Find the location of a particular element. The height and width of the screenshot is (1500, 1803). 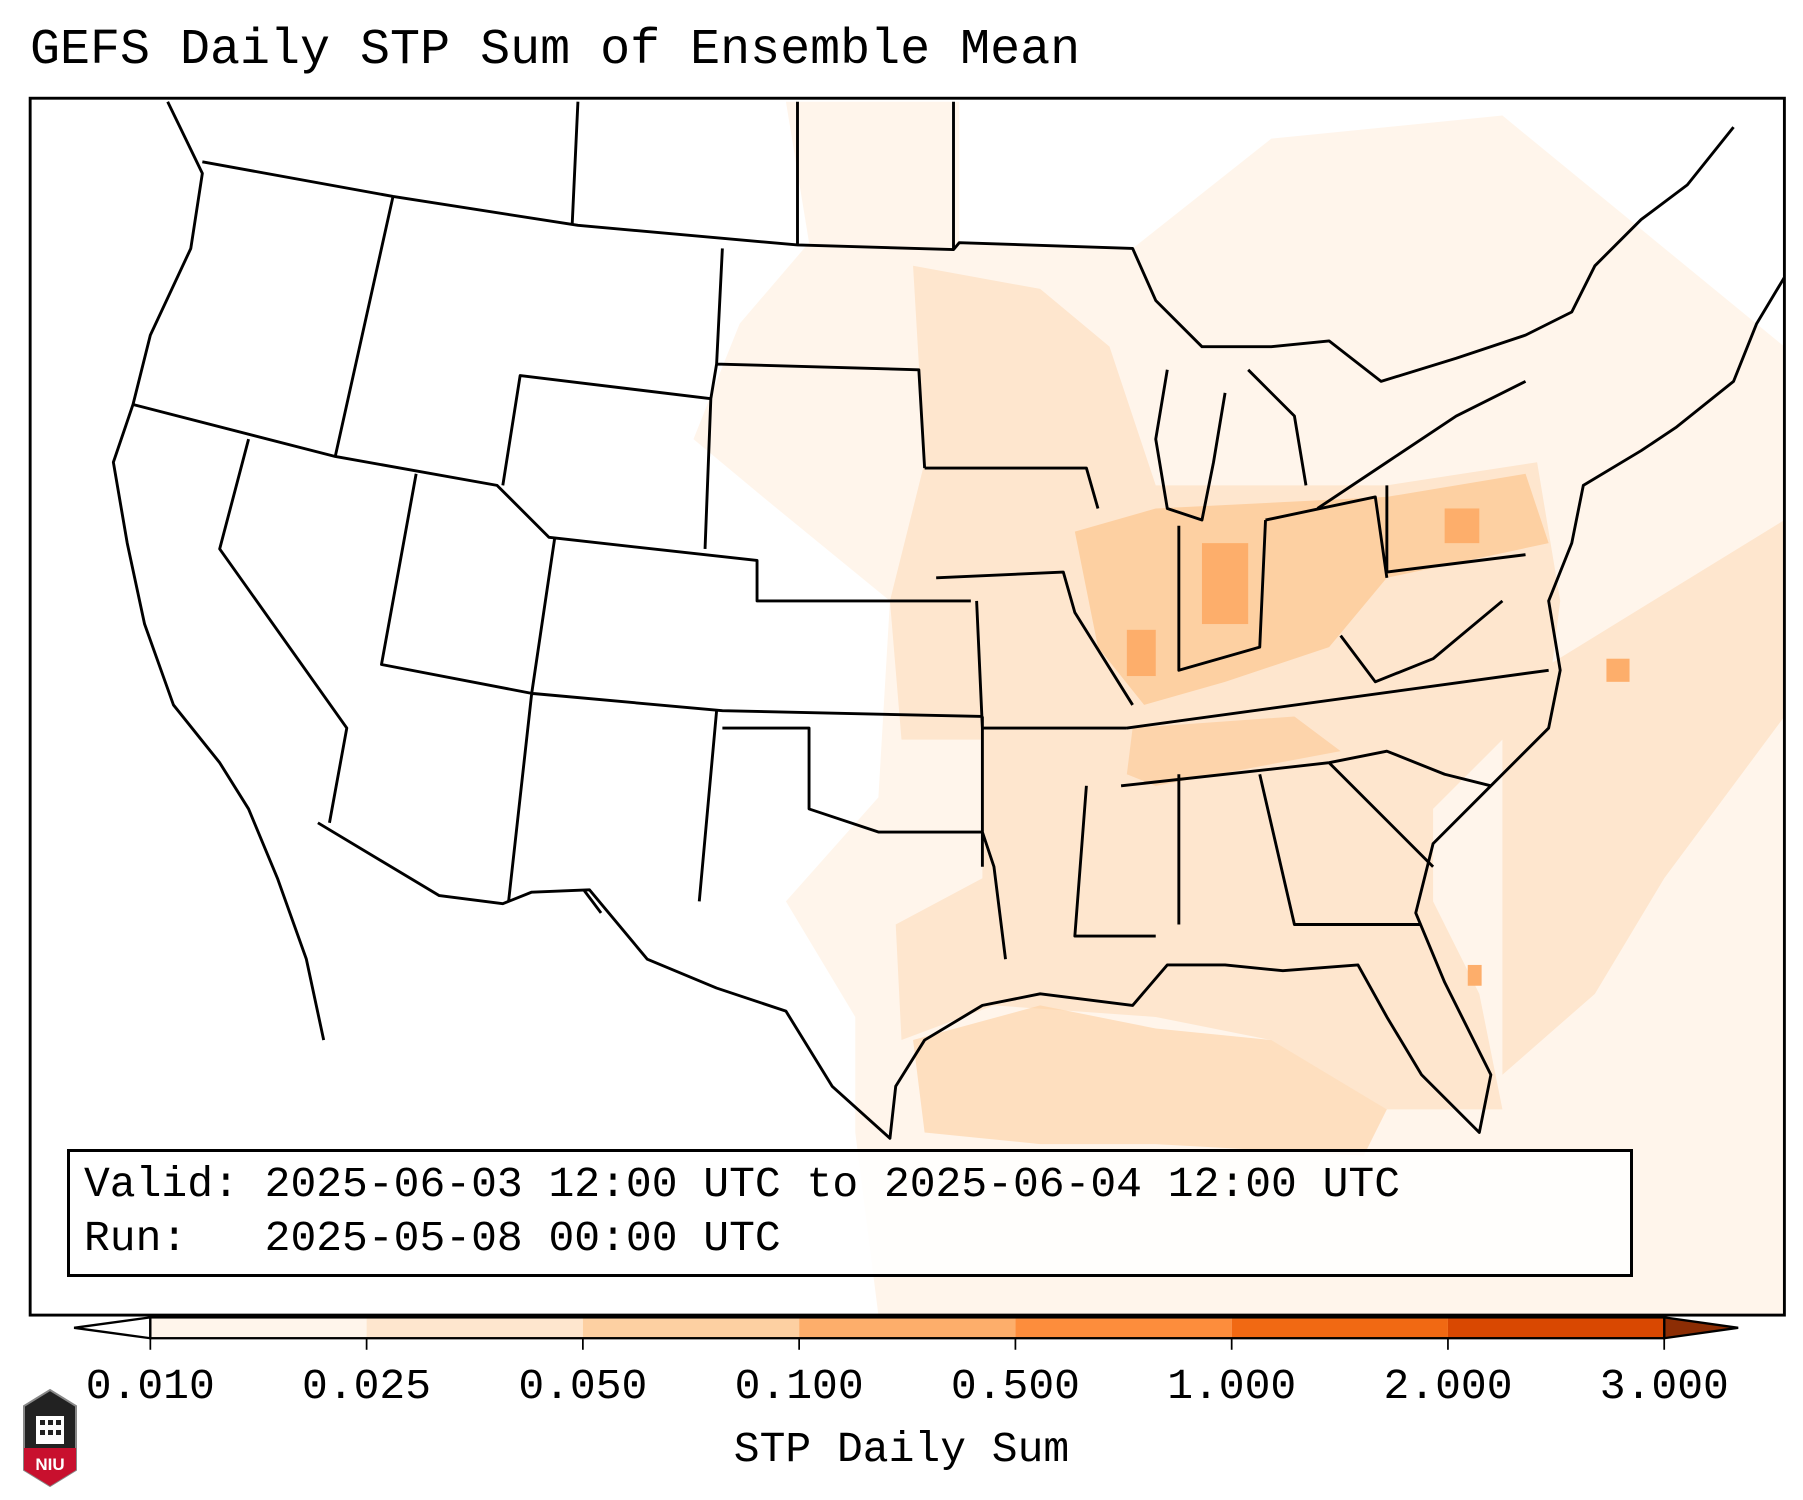

run-line: Run: 2025-05-08 00:00 UTC is located at coordinates (850, 1239).